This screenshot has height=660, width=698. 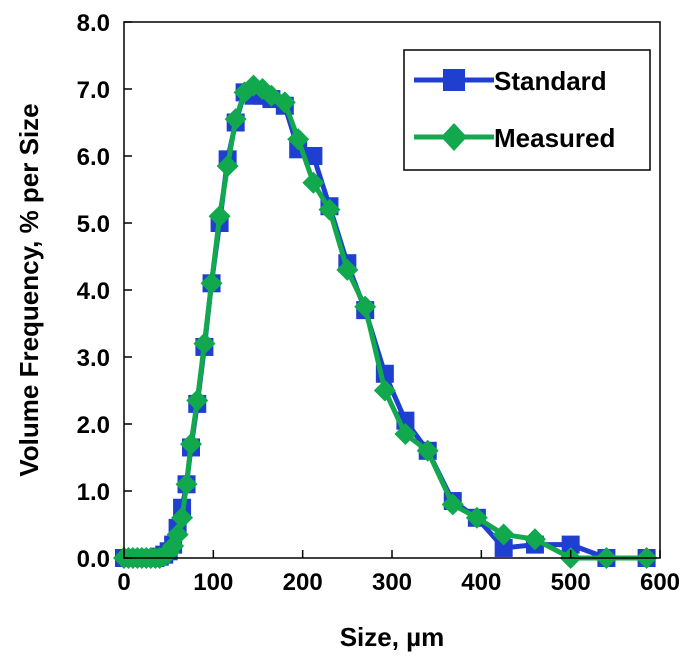 I want to click on y-tick-label: 6.0, so click(x=93, y=157).